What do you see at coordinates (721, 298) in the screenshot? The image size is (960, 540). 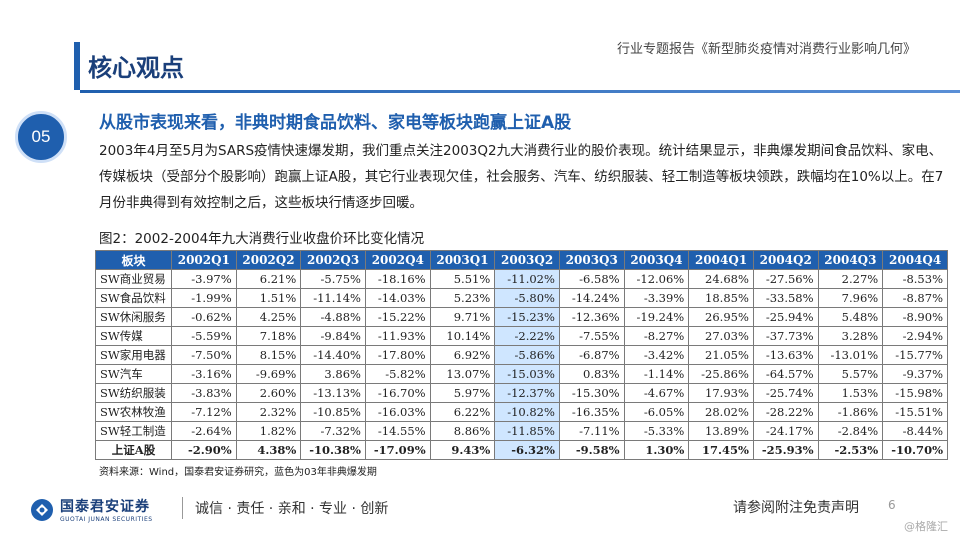 I see `value-cell: 18.85%` at bounding box center [721, 298].